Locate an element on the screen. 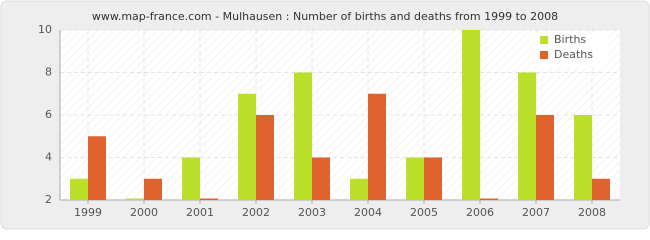  y-tick-label: 8 is located at coordinates (48, 72).